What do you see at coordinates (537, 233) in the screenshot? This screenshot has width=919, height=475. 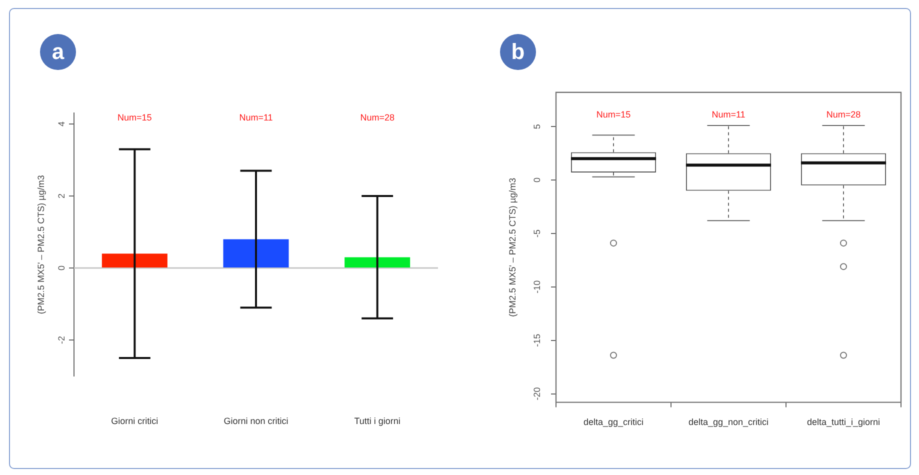 I see `y-tick-label: -5` at bounding box center [537, 233].